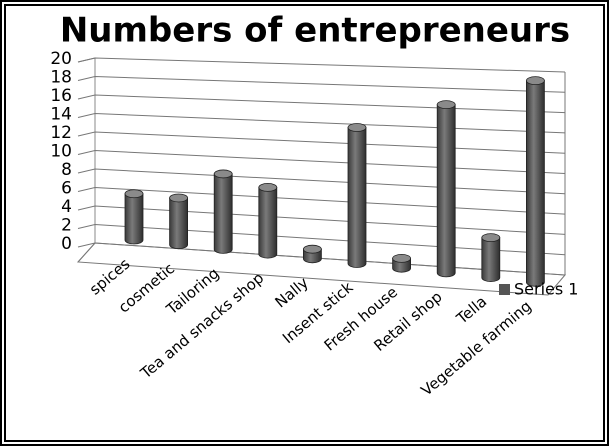  Describe the element at coordinates (471, 310) in the screenshot. I see `x-tick-label: Tella` at that location.